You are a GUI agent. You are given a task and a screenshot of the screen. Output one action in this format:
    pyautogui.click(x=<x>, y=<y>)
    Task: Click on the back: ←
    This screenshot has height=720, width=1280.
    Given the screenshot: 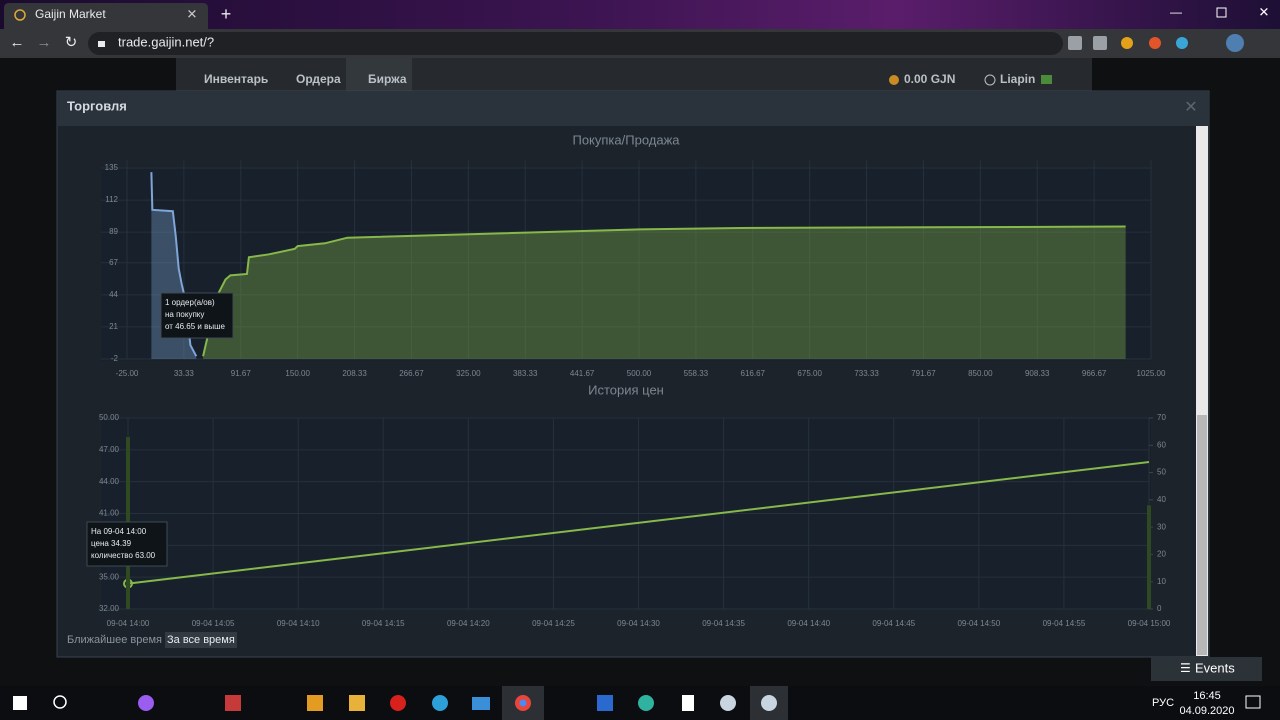 What is the action you would take?
    pyautogui.click(x=17, y=42)
    